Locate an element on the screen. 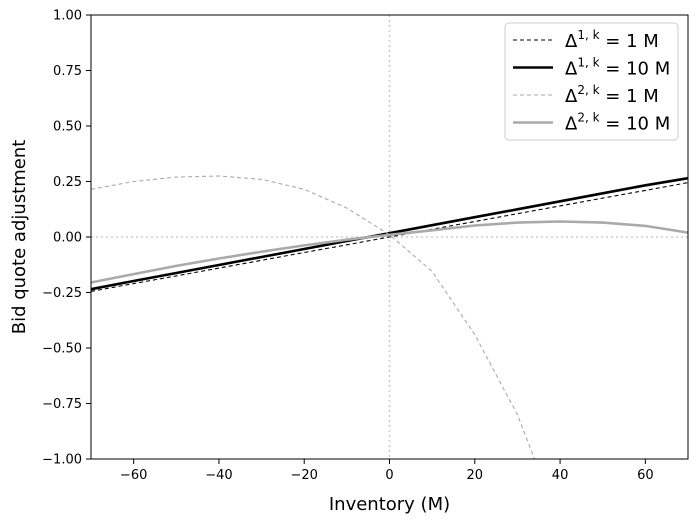 The image size is (698, 523). y-tick-label: 0.50 is located at coordinates (67, 127).